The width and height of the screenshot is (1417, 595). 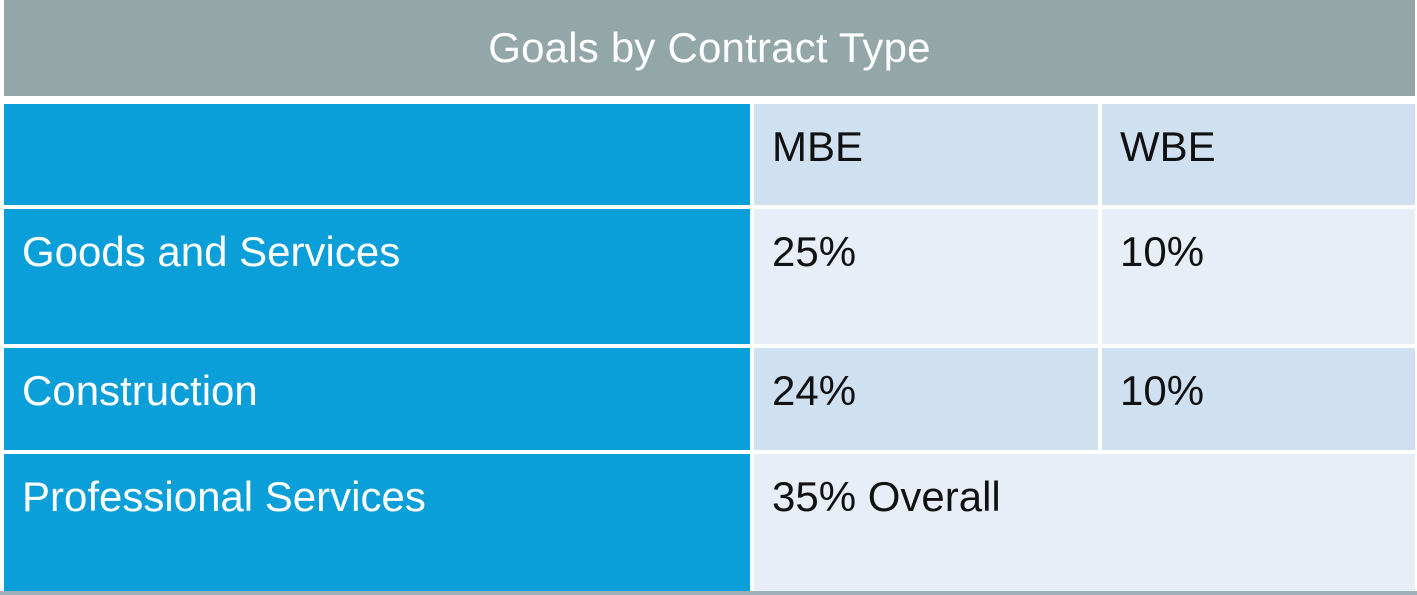 What do you see at coordinates (1258, 276) in the screenshot?
I see `cell-goods-wbe: 10%` at bounding box center [1258, 276].